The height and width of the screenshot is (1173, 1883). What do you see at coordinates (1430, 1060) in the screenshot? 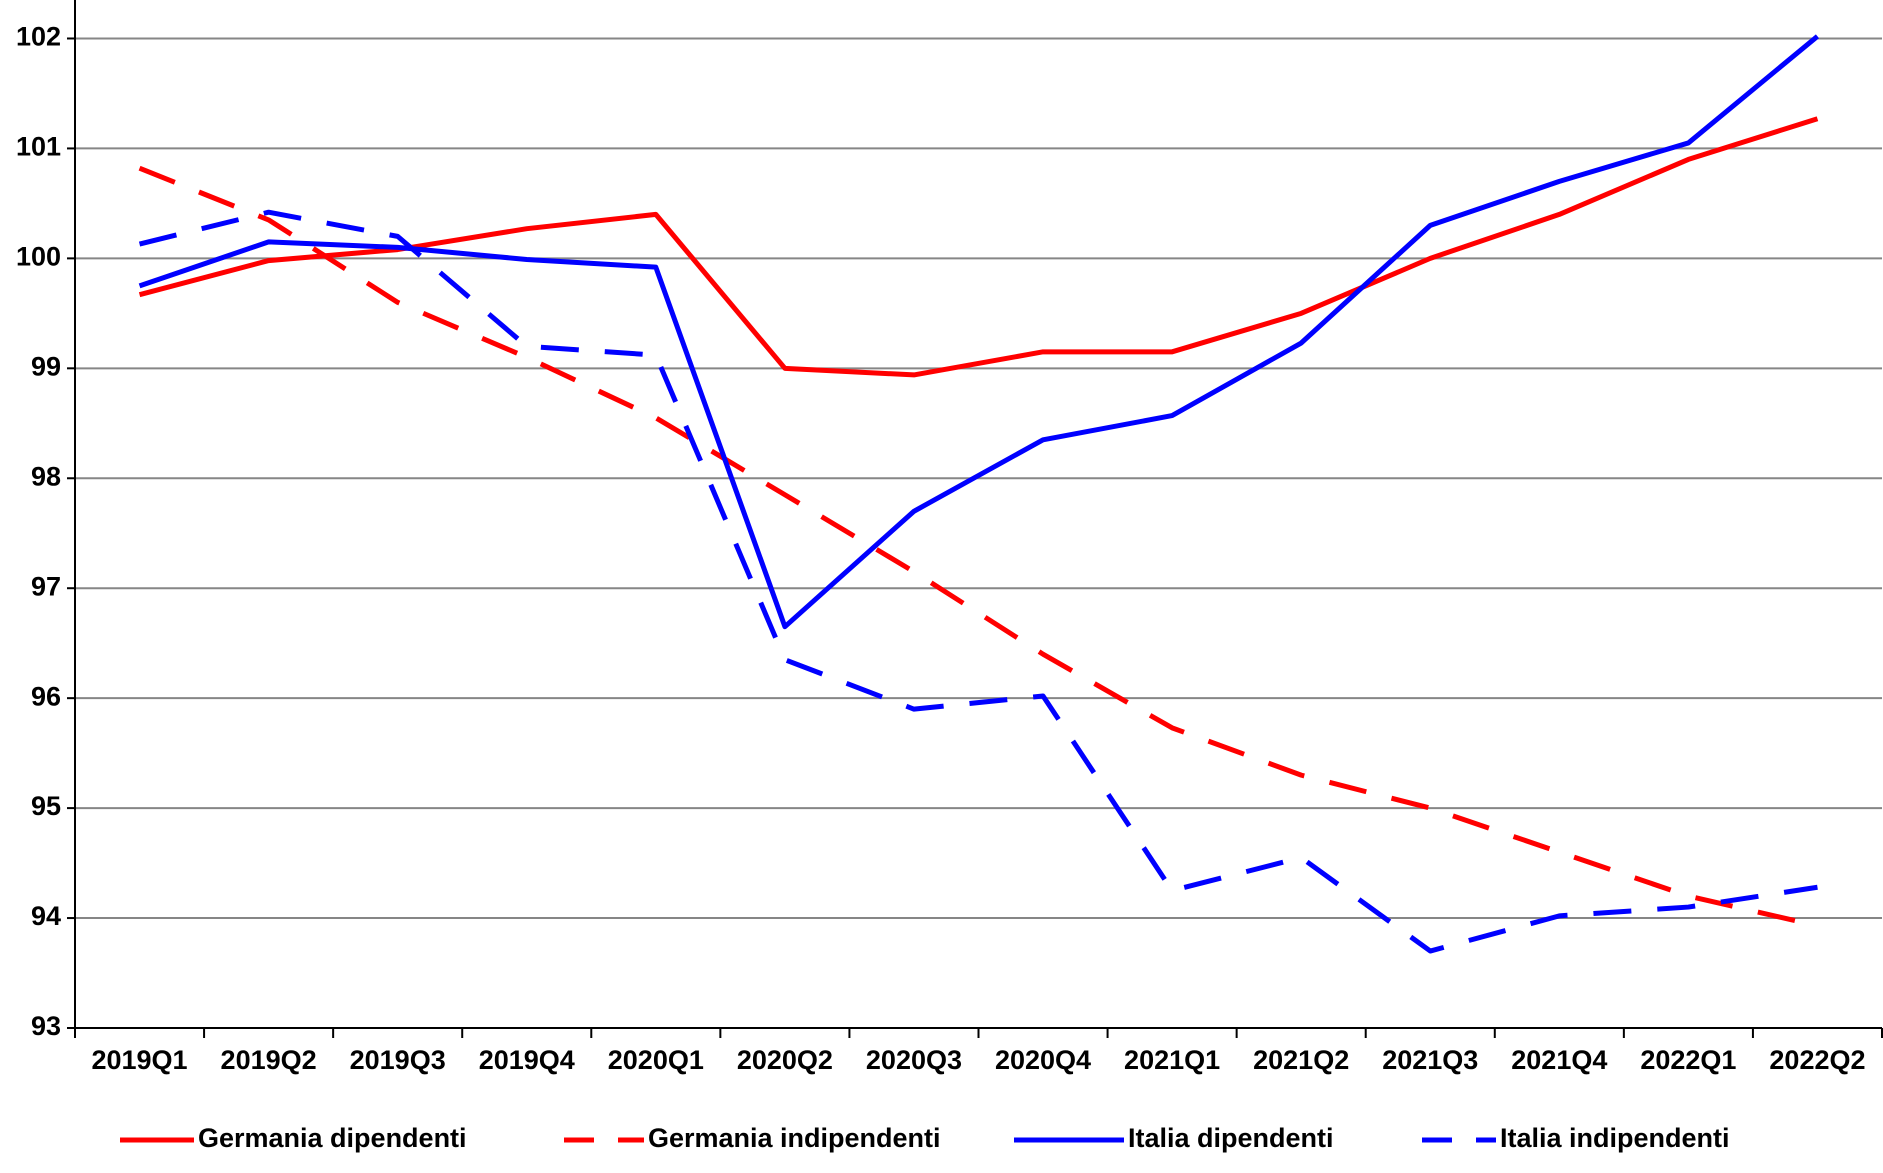
I see `x-tick-label: 2021Q3` at bounding box center [1430, 1060].